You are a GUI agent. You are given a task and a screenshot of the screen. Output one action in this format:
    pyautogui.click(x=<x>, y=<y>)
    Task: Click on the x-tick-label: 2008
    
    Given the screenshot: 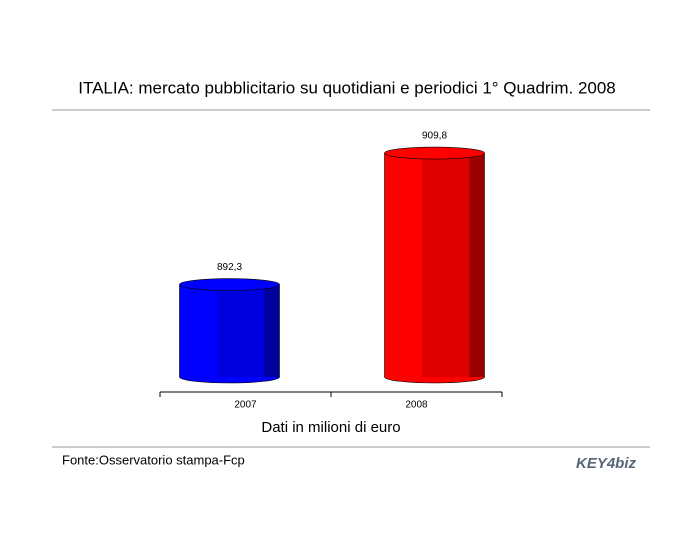 What is the action you would take?
    pyautogui.click(x=416, y=405)
    